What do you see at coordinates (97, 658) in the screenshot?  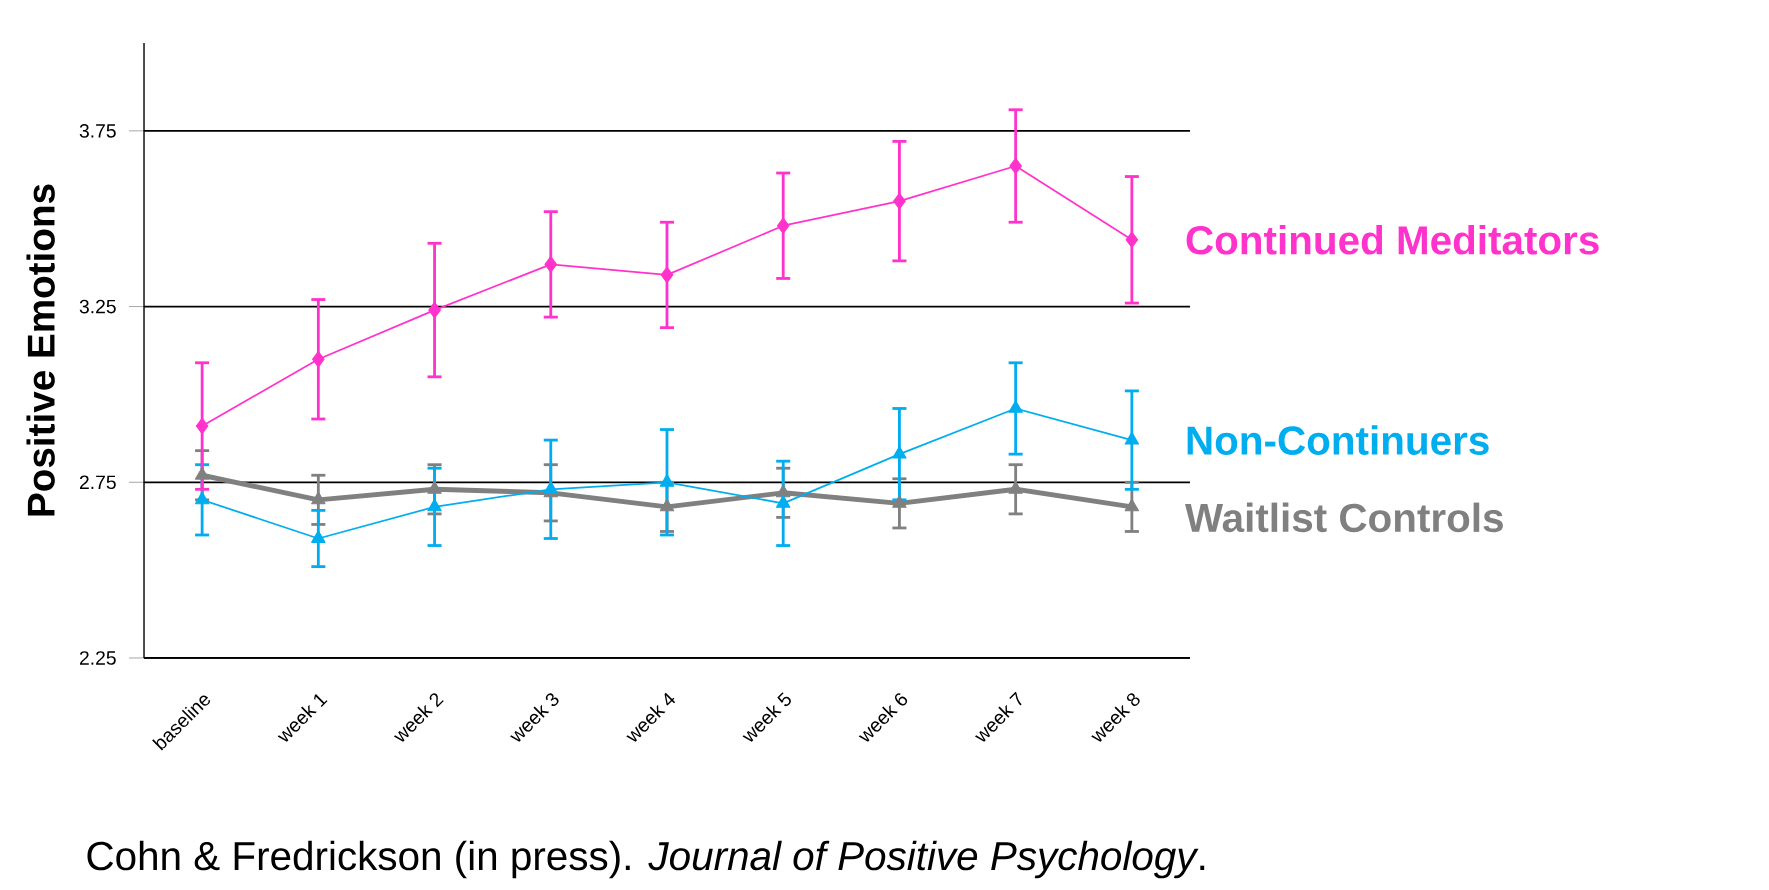 I see `y-tick-label: 2.25` at bounding box center [97, 658].